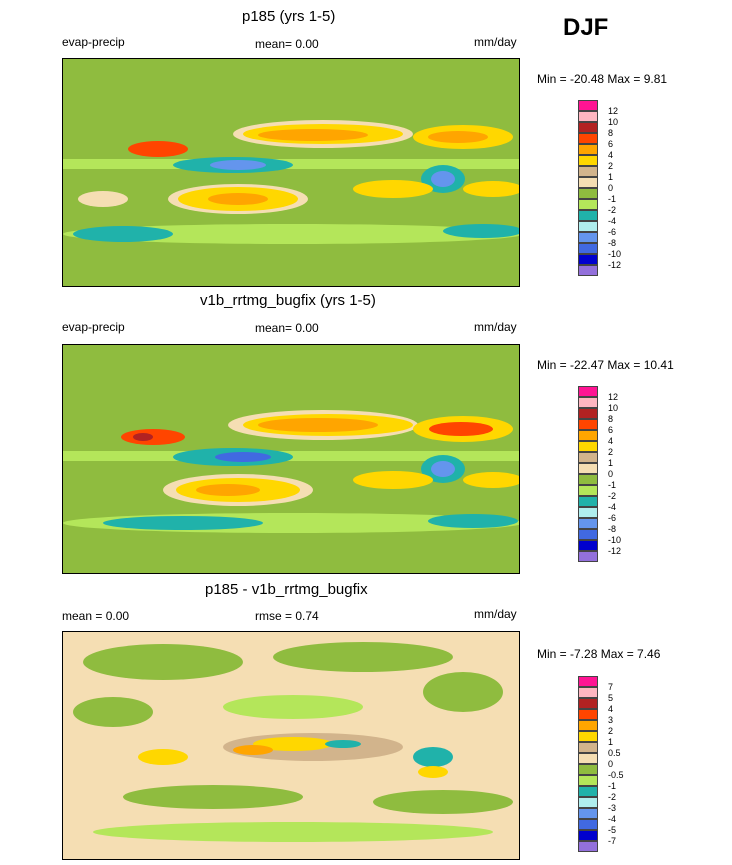 The width and height of the screenshot is (732, 865). What do you see at coordinates (611, 687) in the screenshot?
I see `colorbar-label: 7` at bounding box center [611, 687].